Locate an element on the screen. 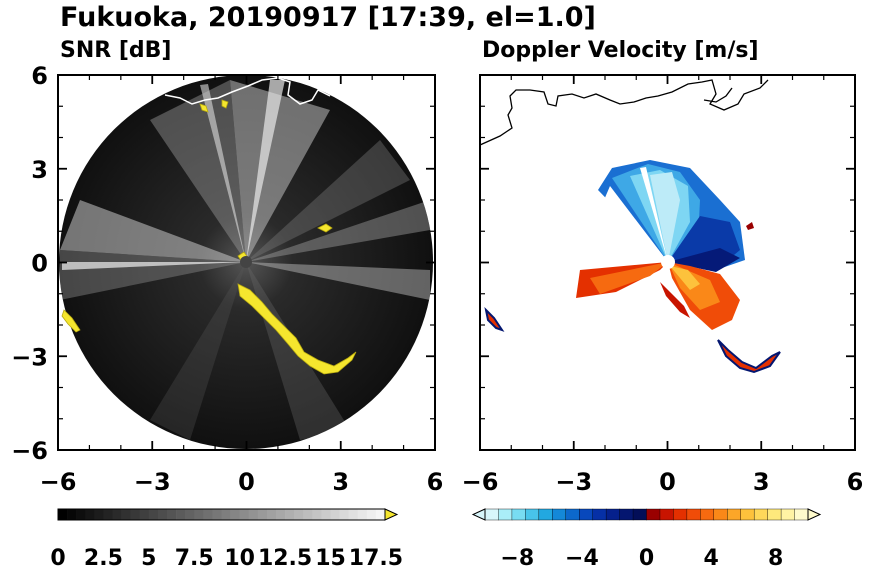  snr-y-tick-label: −6 is located at coordinates (29, 451).